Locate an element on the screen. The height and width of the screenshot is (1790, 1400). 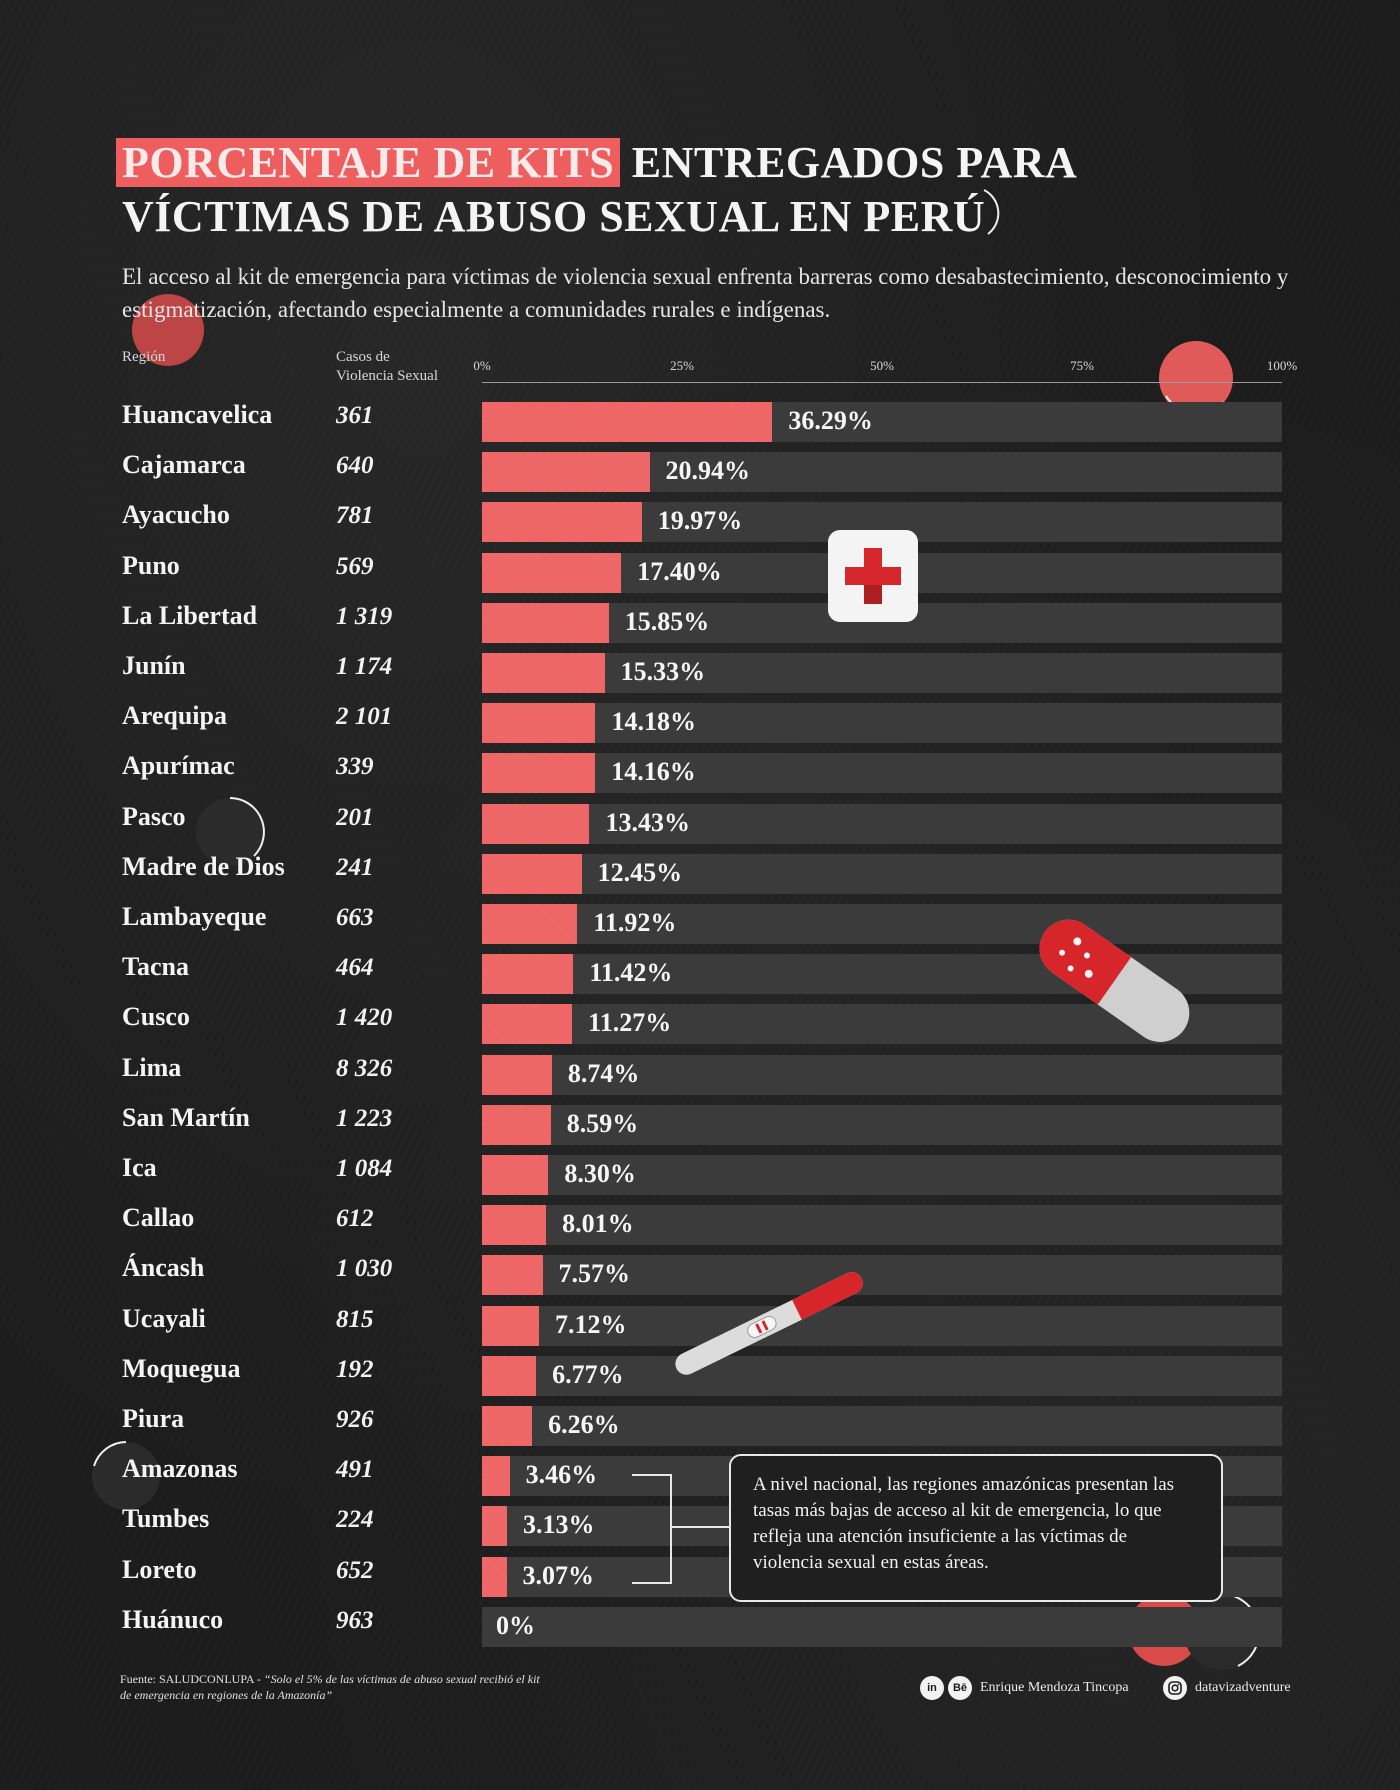
cases-value: 781 is located at coordinates (355, 516).